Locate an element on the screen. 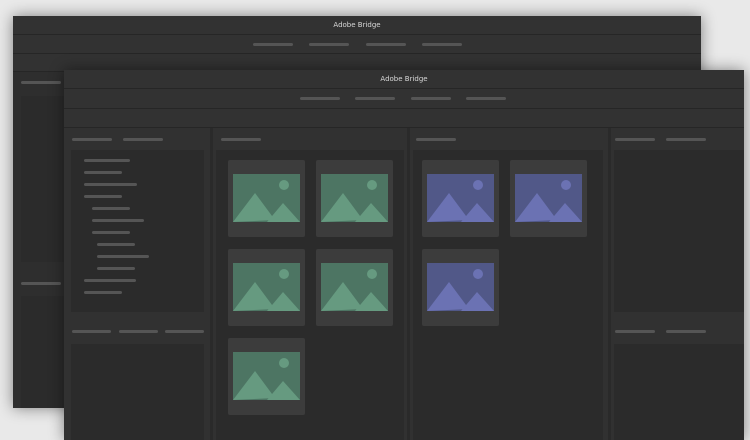 This screenshot has height=440, width=750. front-toolbar is located at coordinates (404, 99).